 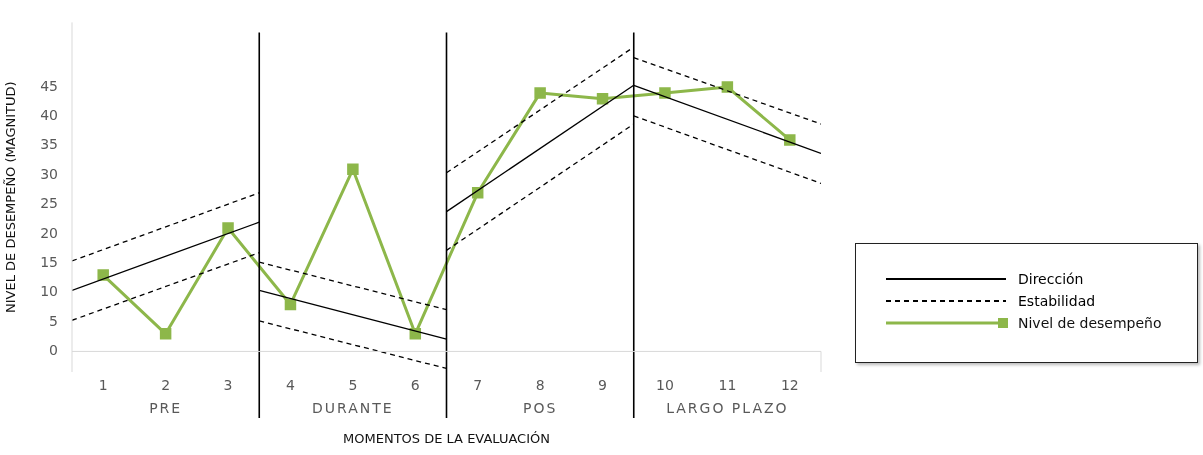 What do you see at coordinates (49, 144) in the screenshot?
I see `y-tick-label: 35` at bounding box center [49, 144].